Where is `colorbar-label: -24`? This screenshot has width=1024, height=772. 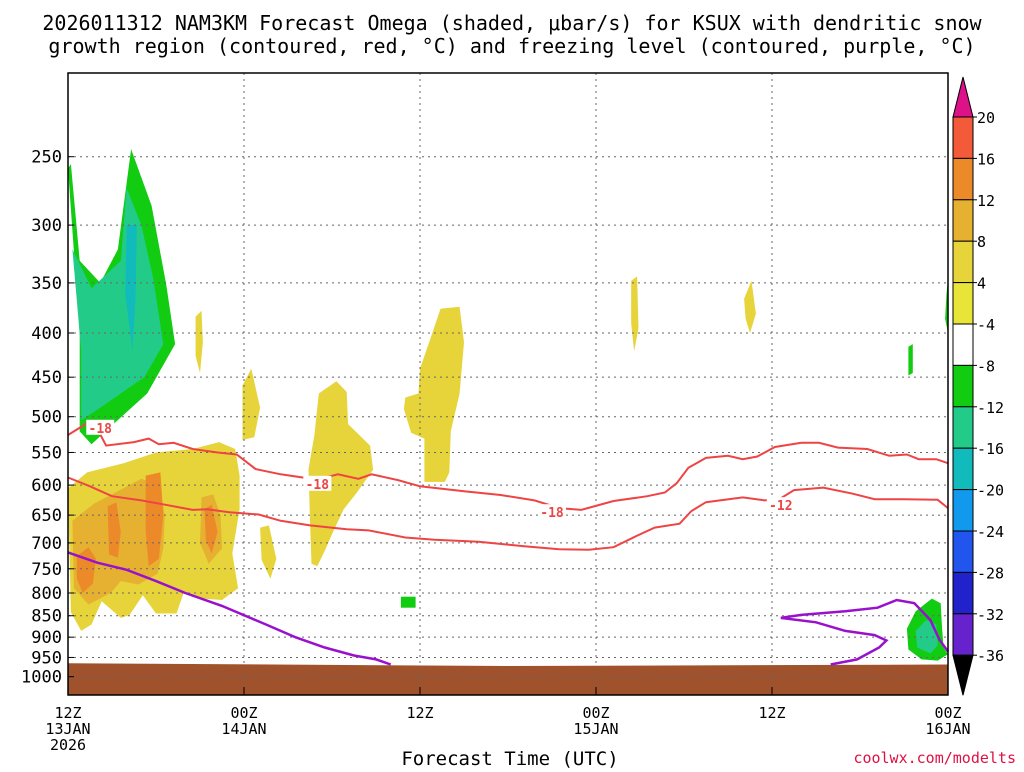 colorbar-label: -24 is located at coordinates (990, 532).